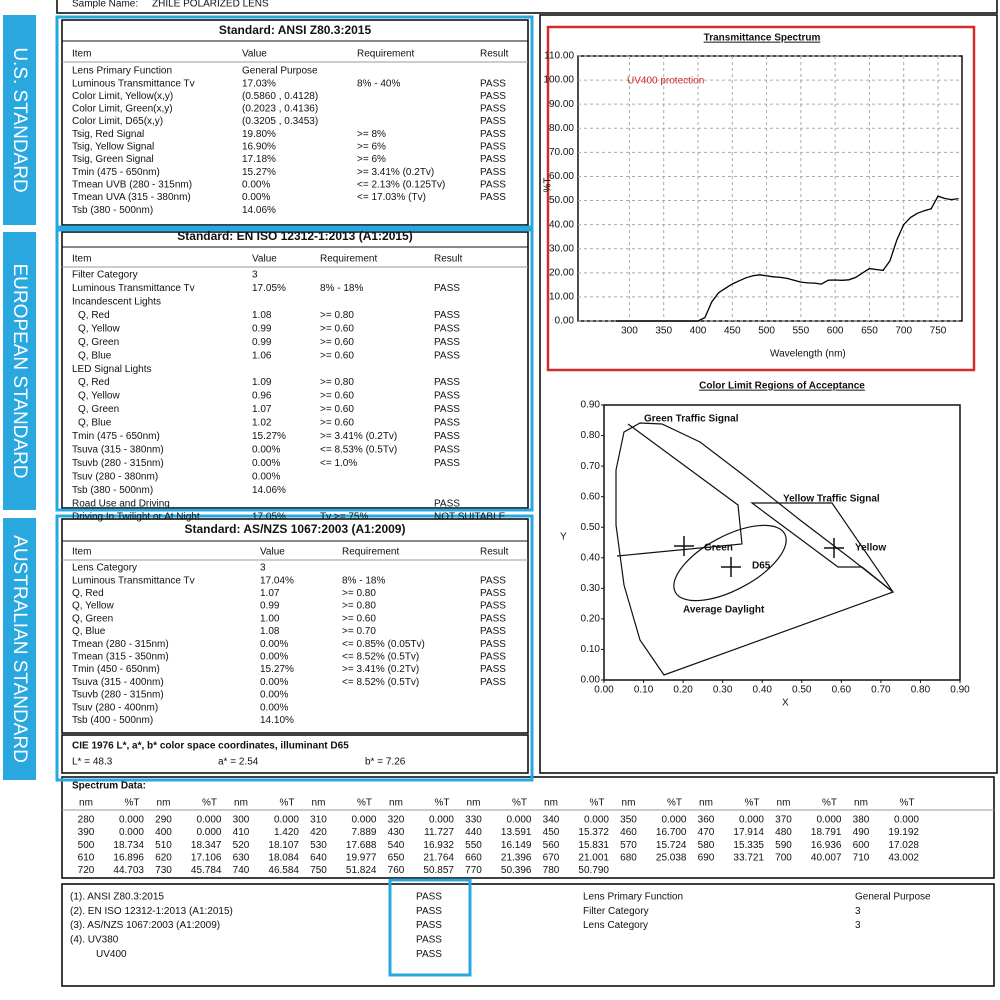 This screenshot has height=1000, width=1000. I want to click on cell: 16.932, so click(438, 845).